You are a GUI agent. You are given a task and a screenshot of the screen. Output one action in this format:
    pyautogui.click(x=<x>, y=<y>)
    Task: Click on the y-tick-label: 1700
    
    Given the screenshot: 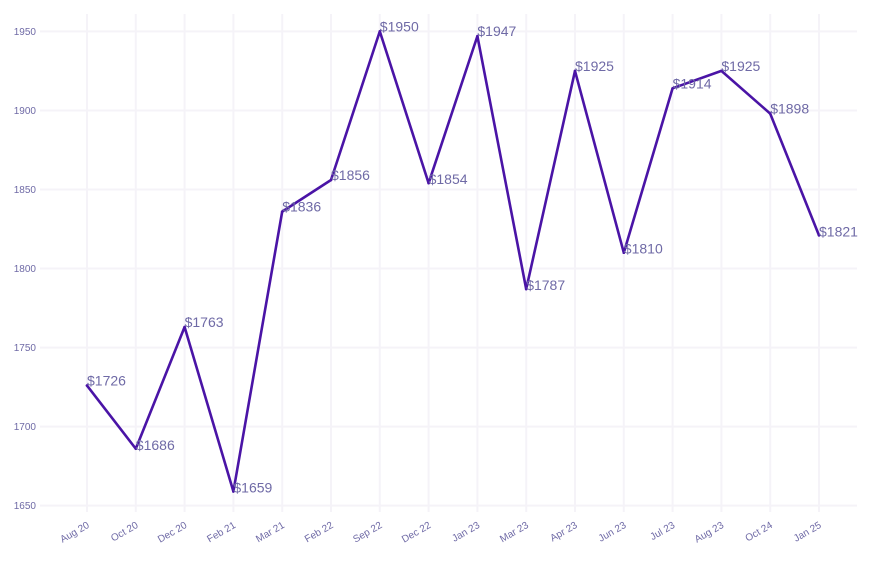 What is the action you would take?
    pyautogui.click(x=25, y=427)
    